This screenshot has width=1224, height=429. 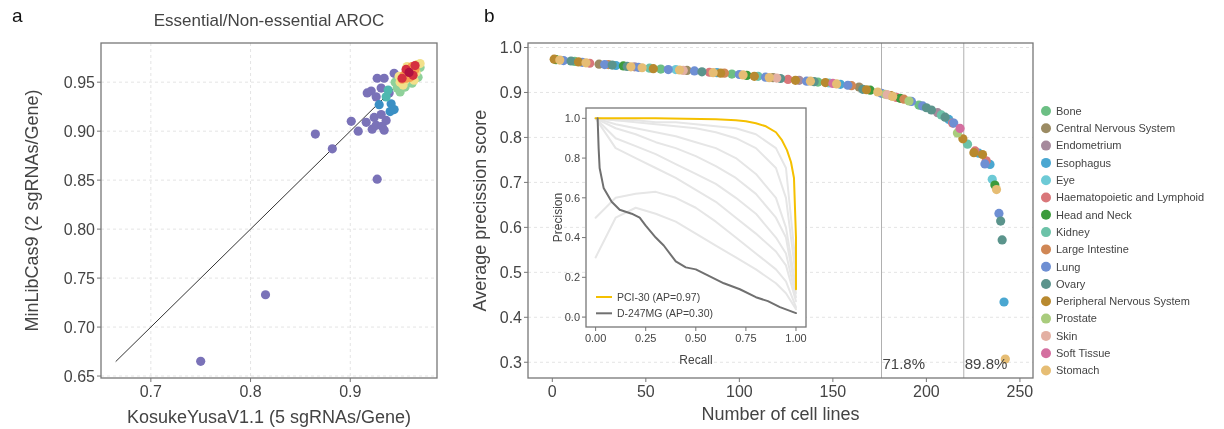 I want to click on y-tick-label: 0.7, so click(x=511, y=182).